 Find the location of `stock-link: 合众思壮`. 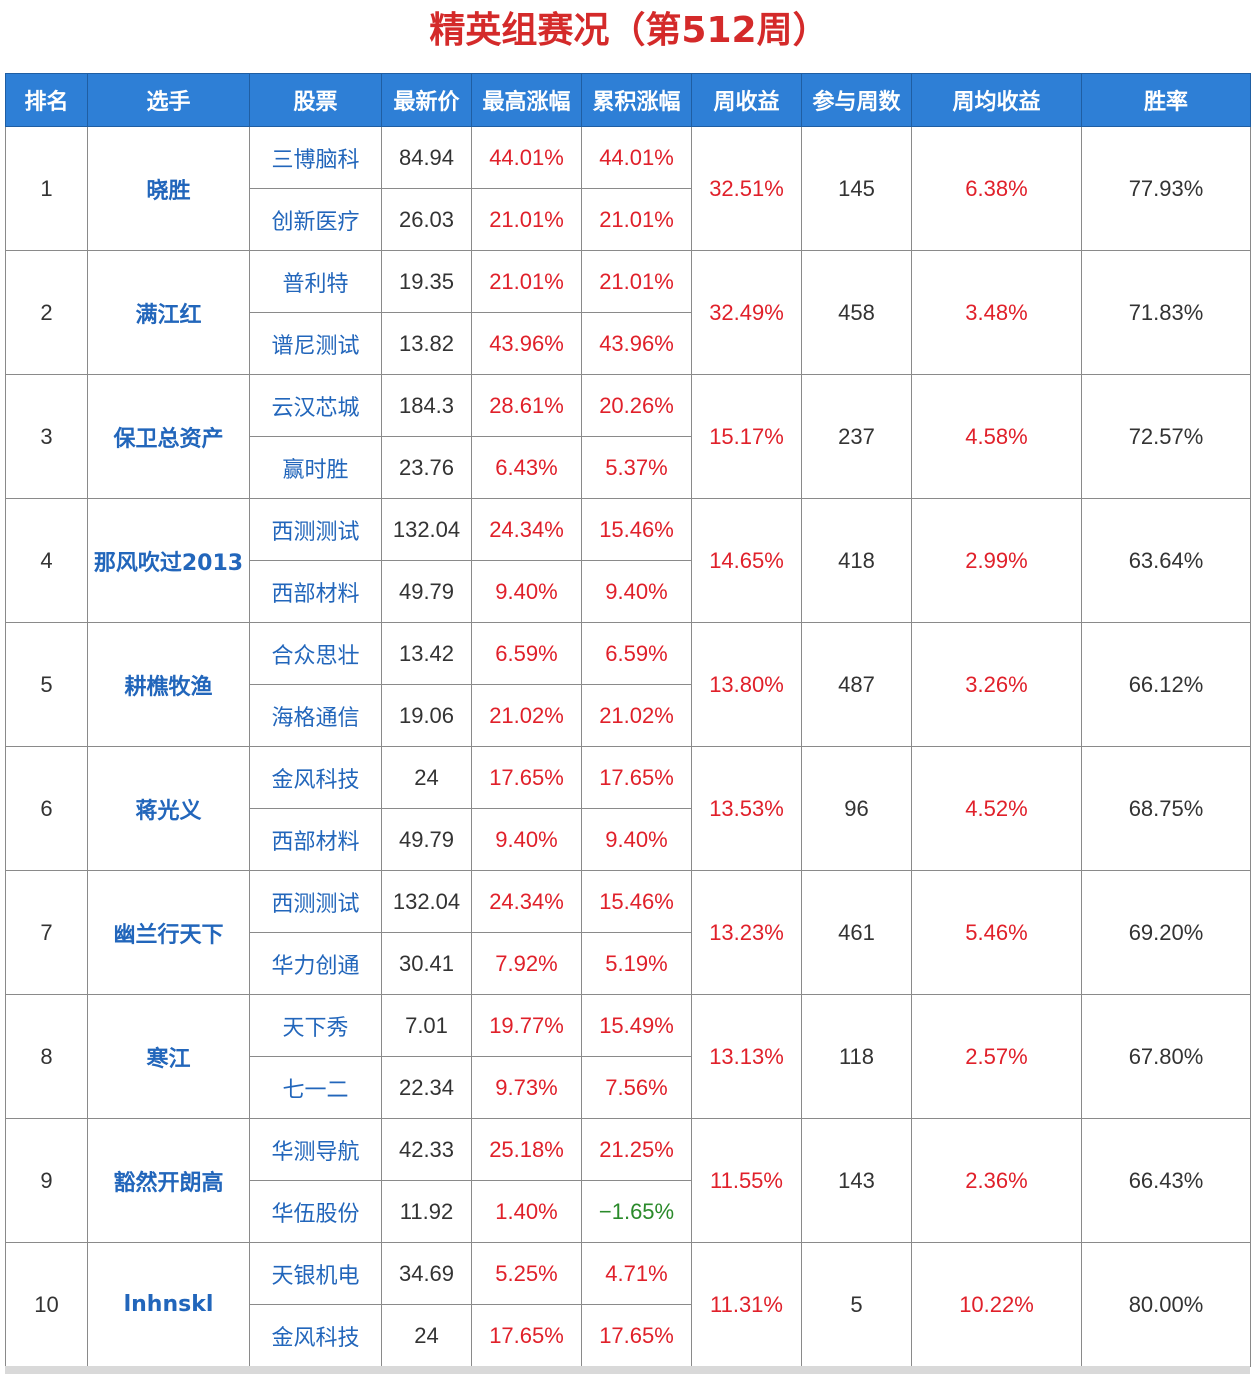

stock-link: 合众思壮 is located at coordinates (315, 653).